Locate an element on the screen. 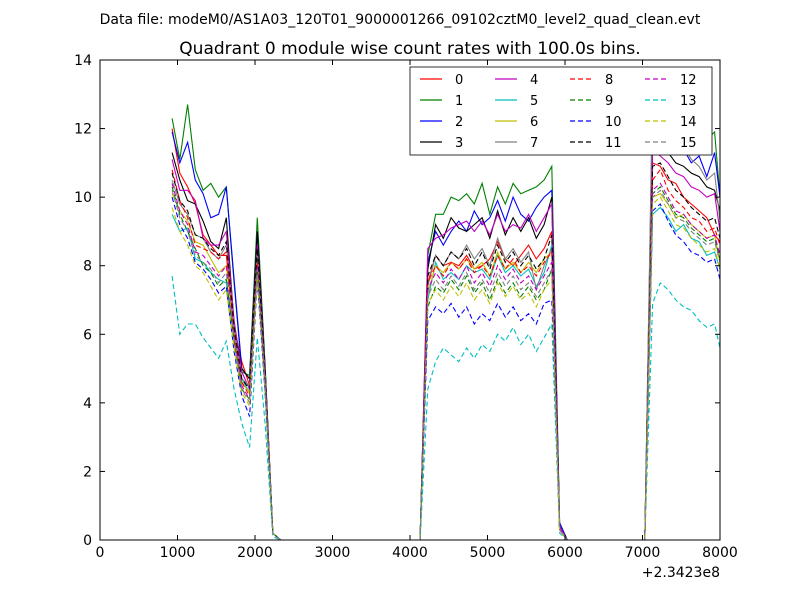  y-tick-label: 14 is located at coordinates (83, 61).